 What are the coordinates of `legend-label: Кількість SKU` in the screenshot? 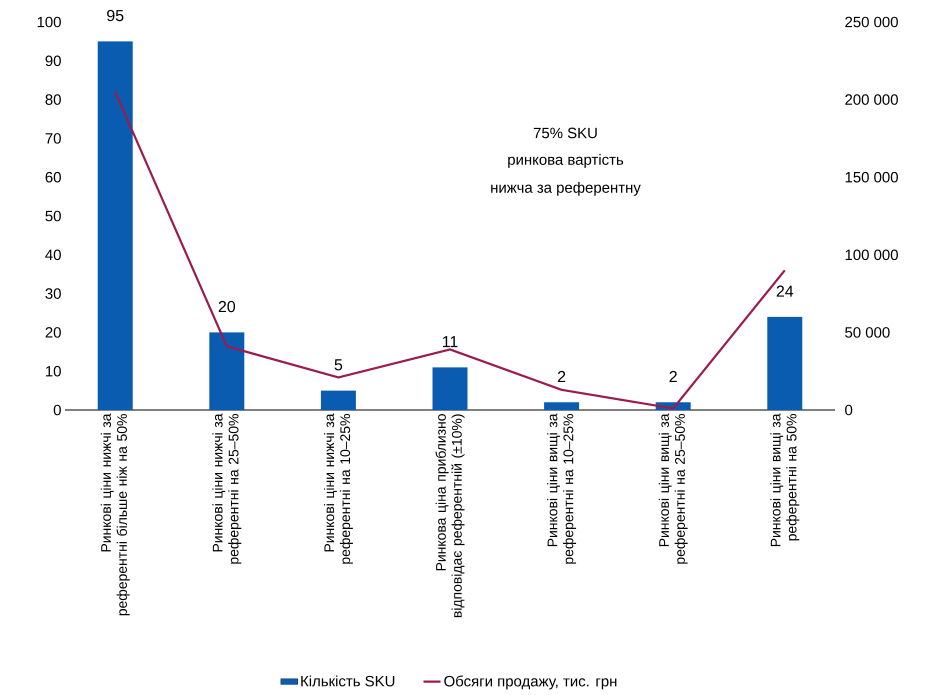 It's located at (347, 680).